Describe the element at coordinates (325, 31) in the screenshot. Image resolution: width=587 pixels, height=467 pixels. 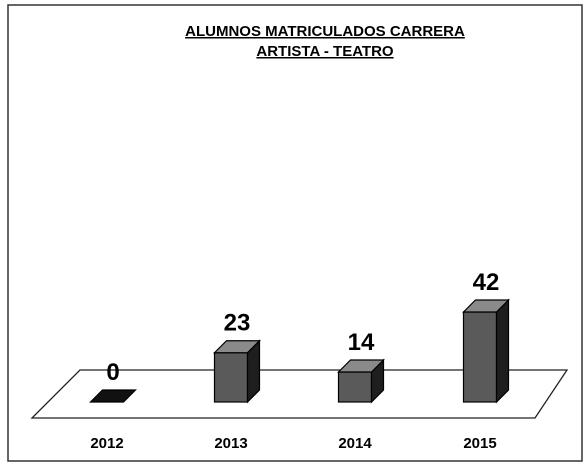
I see `chart-title: ALUMNOS MATRICULADOS CARRERA` at that location.